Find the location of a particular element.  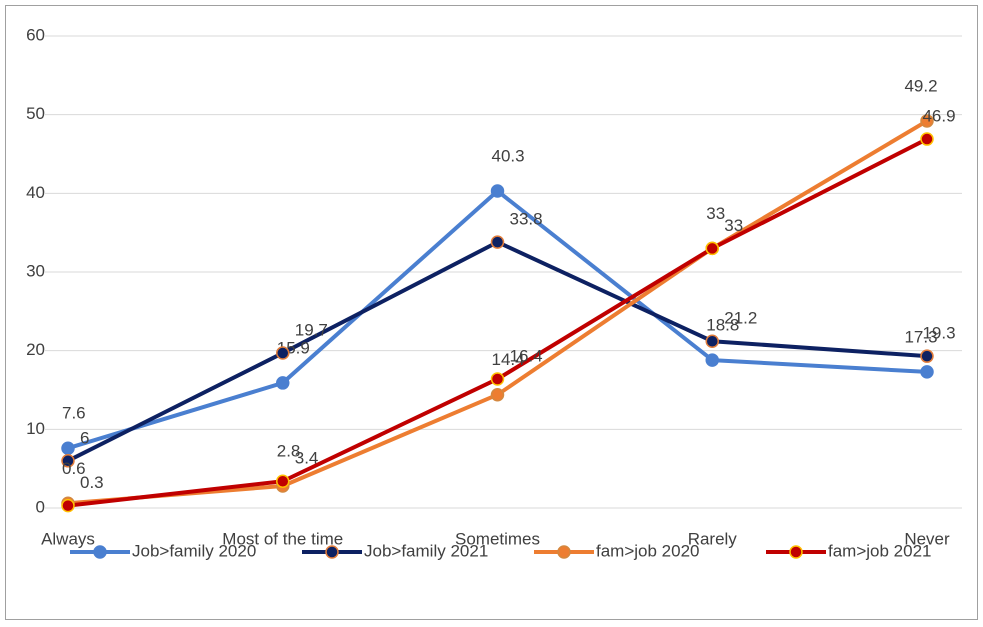

data-label: 7.6 is located at coordinates (74, 413).